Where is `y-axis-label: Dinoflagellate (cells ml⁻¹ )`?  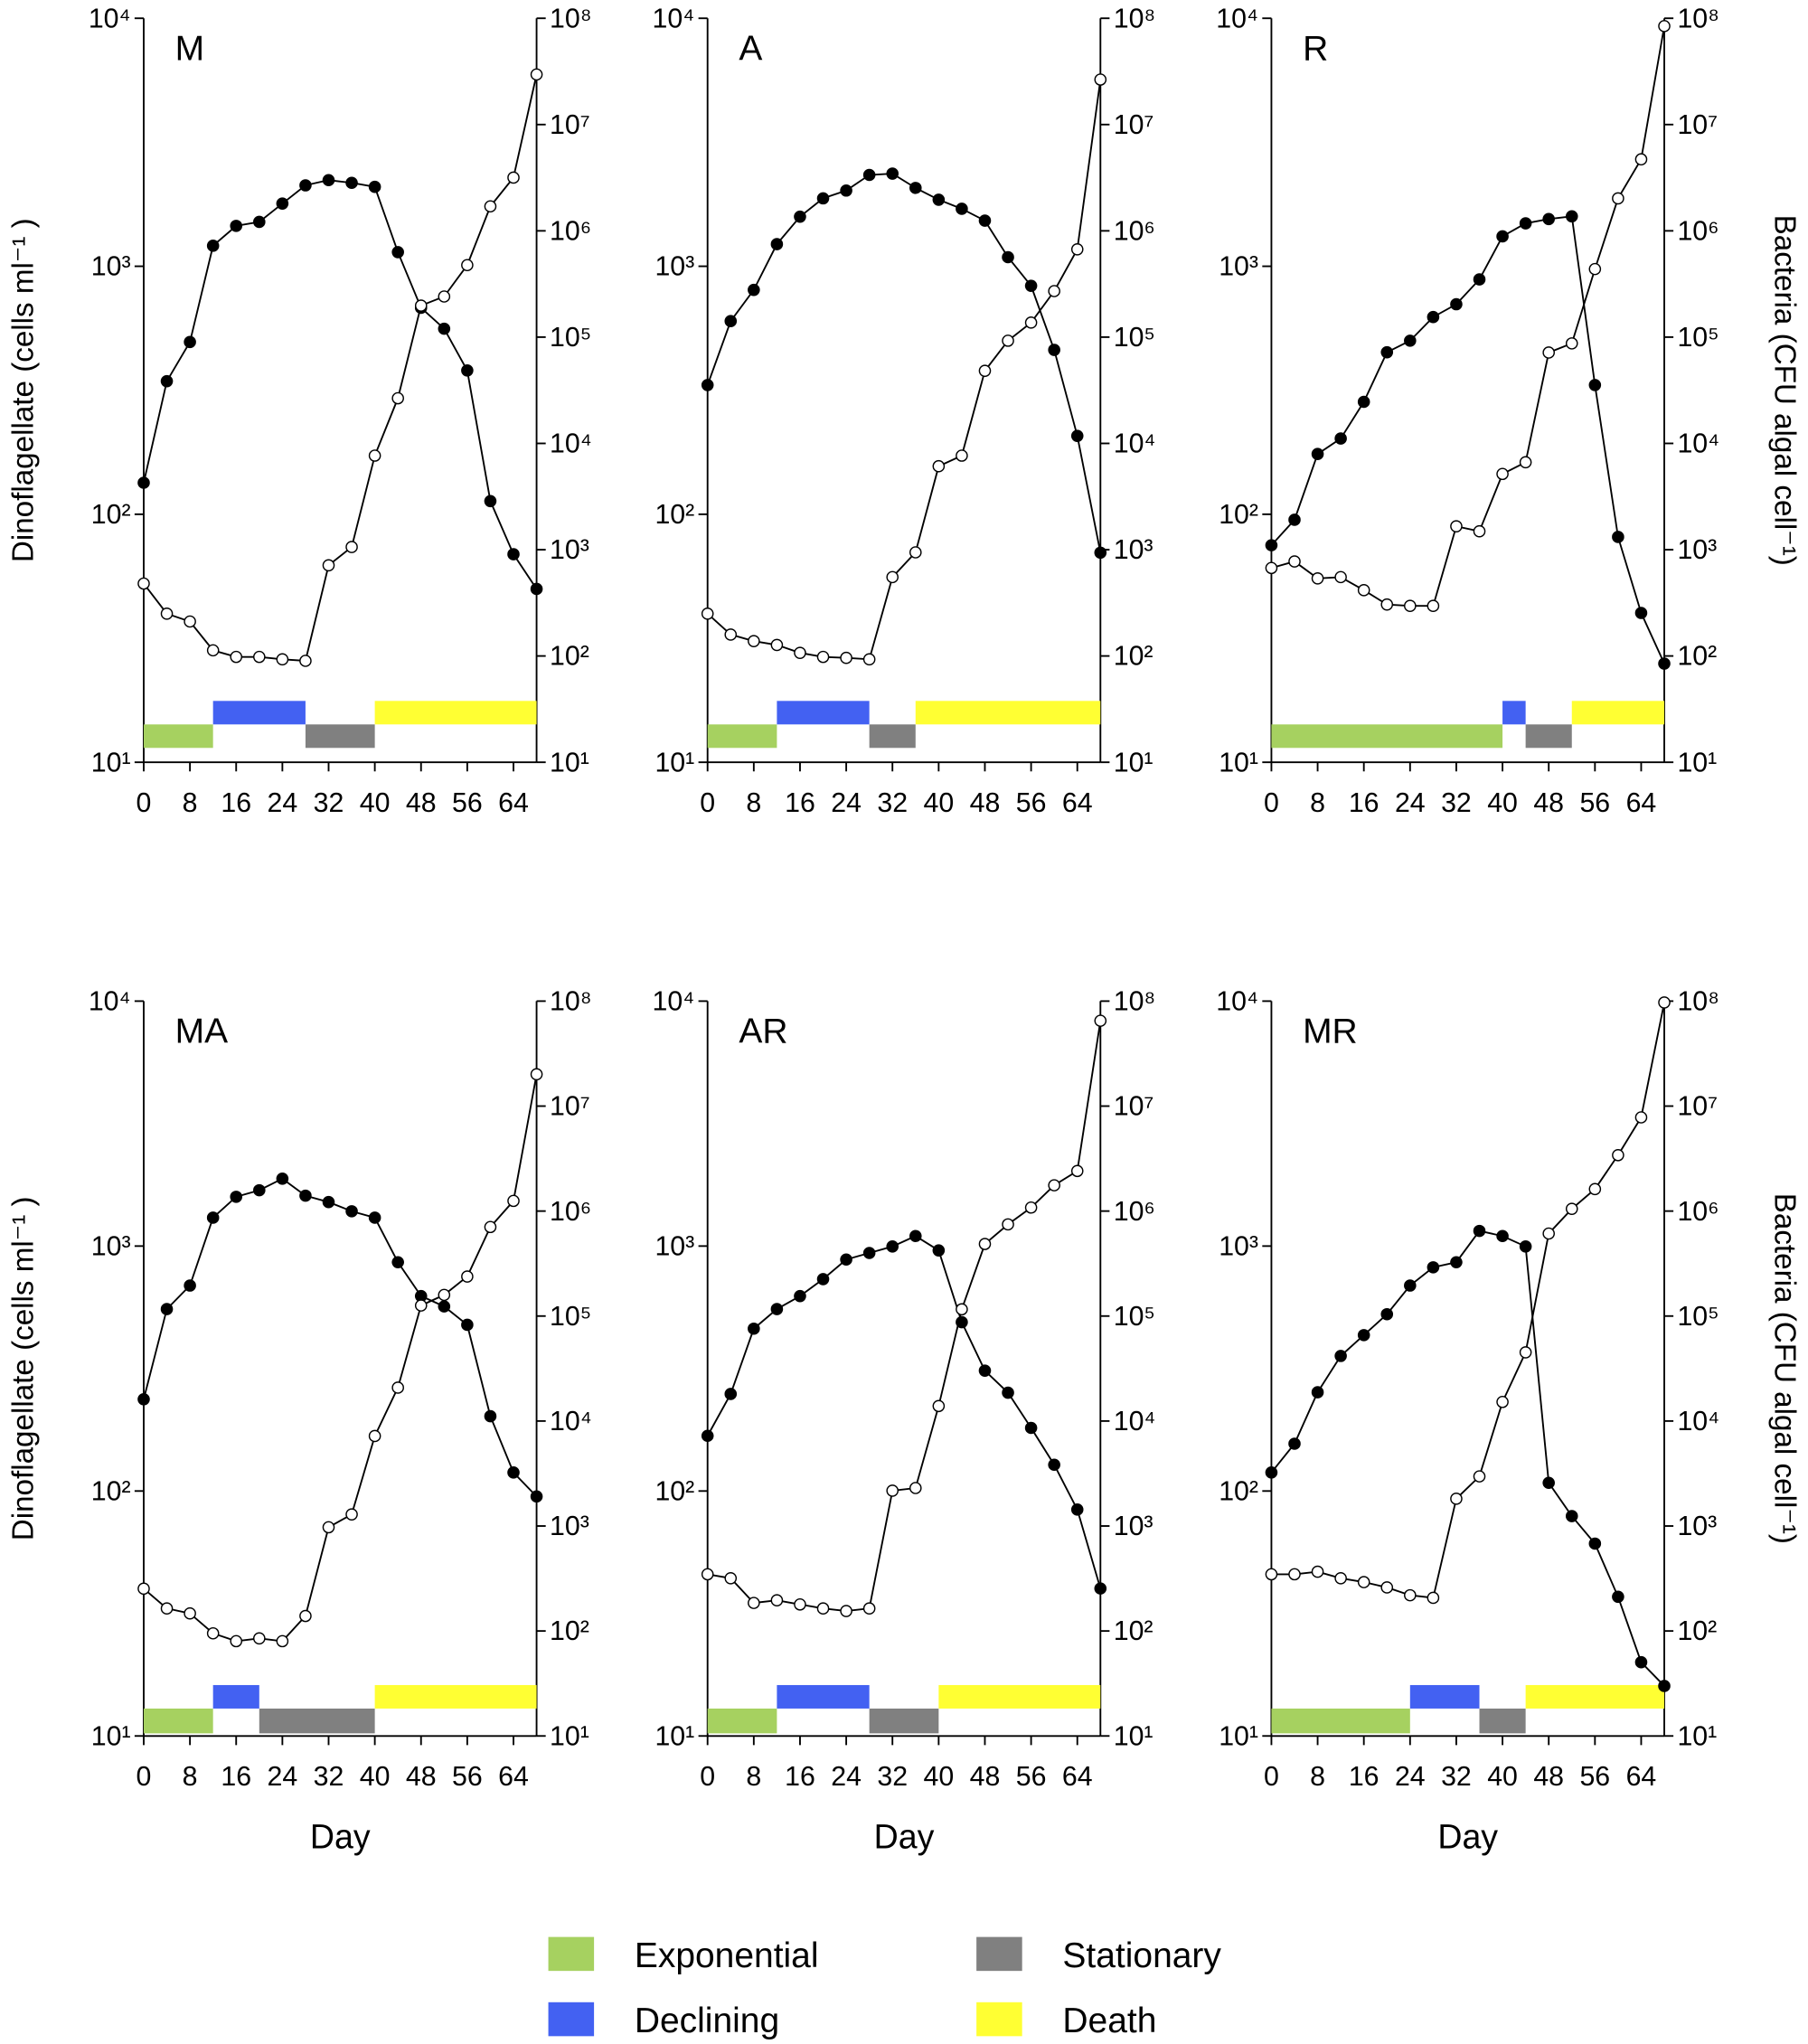
y-axis-label: Dinoflagellate (cells ml⁻¹ ) is located at coordinates (23, 390).